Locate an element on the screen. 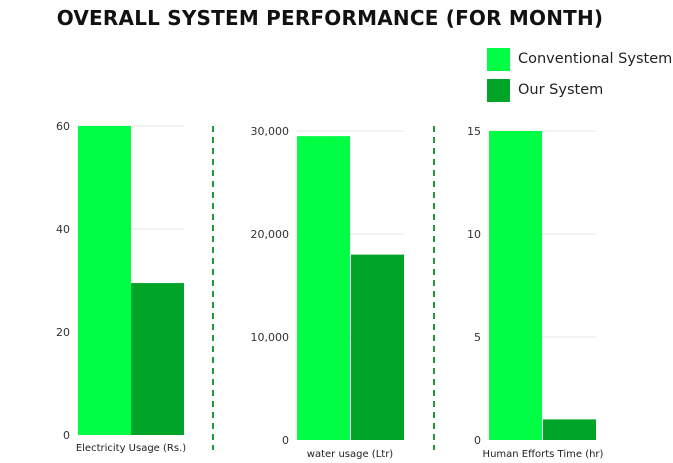 Image resolution: width=673 pixels, height=463 pixels. chart-title: OVERALL SYSTEM PERFORMANCE (FOR MONTH) is located at coordinates (330, 18).